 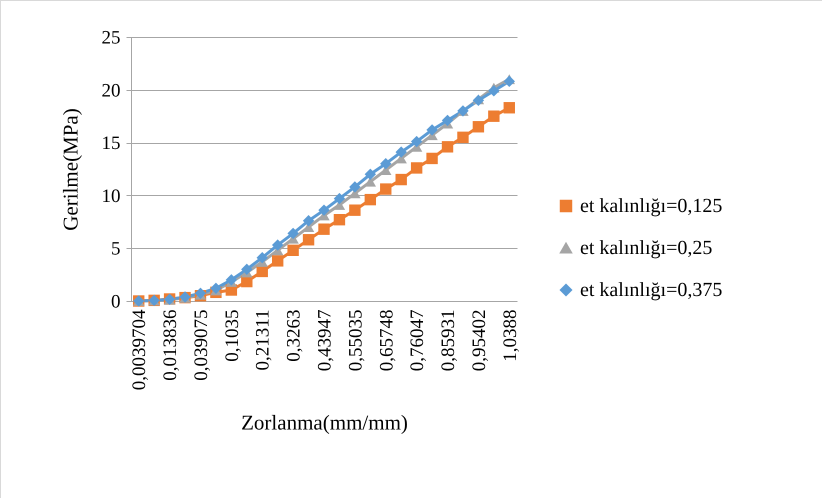 What do you see at coordinates (449, 341) in the screenshot?
I see `x-tick-label: 0,85931` at bounding box center [449, 341].